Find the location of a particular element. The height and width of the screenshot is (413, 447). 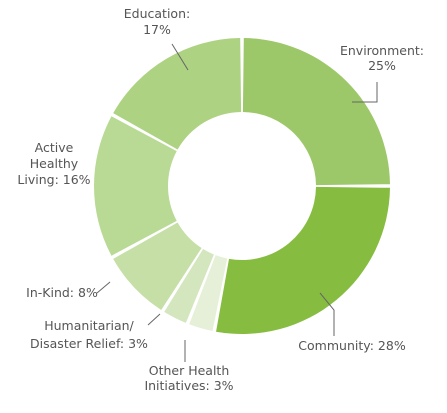

label-humanitarian-disaster-relief: Humanitarian/Disaster Relief: 3% is located at coordinates (89, 334).